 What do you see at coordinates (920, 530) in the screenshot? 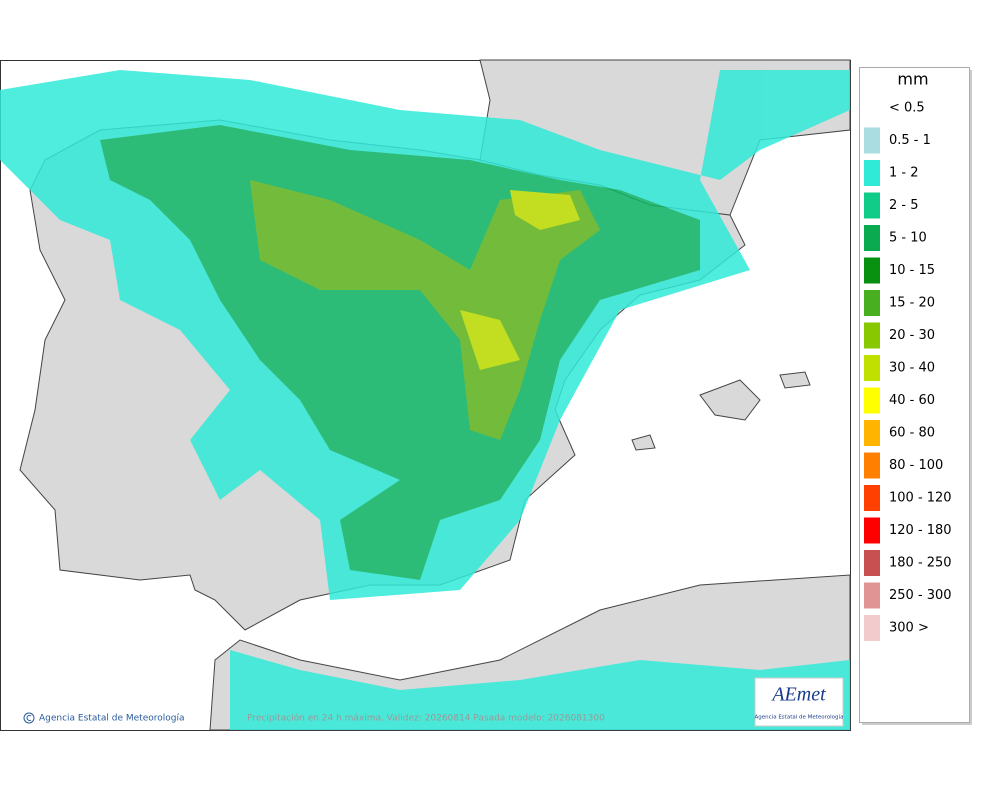
I see `legend-label: 120 - 180` at bounding box center [920, 530].